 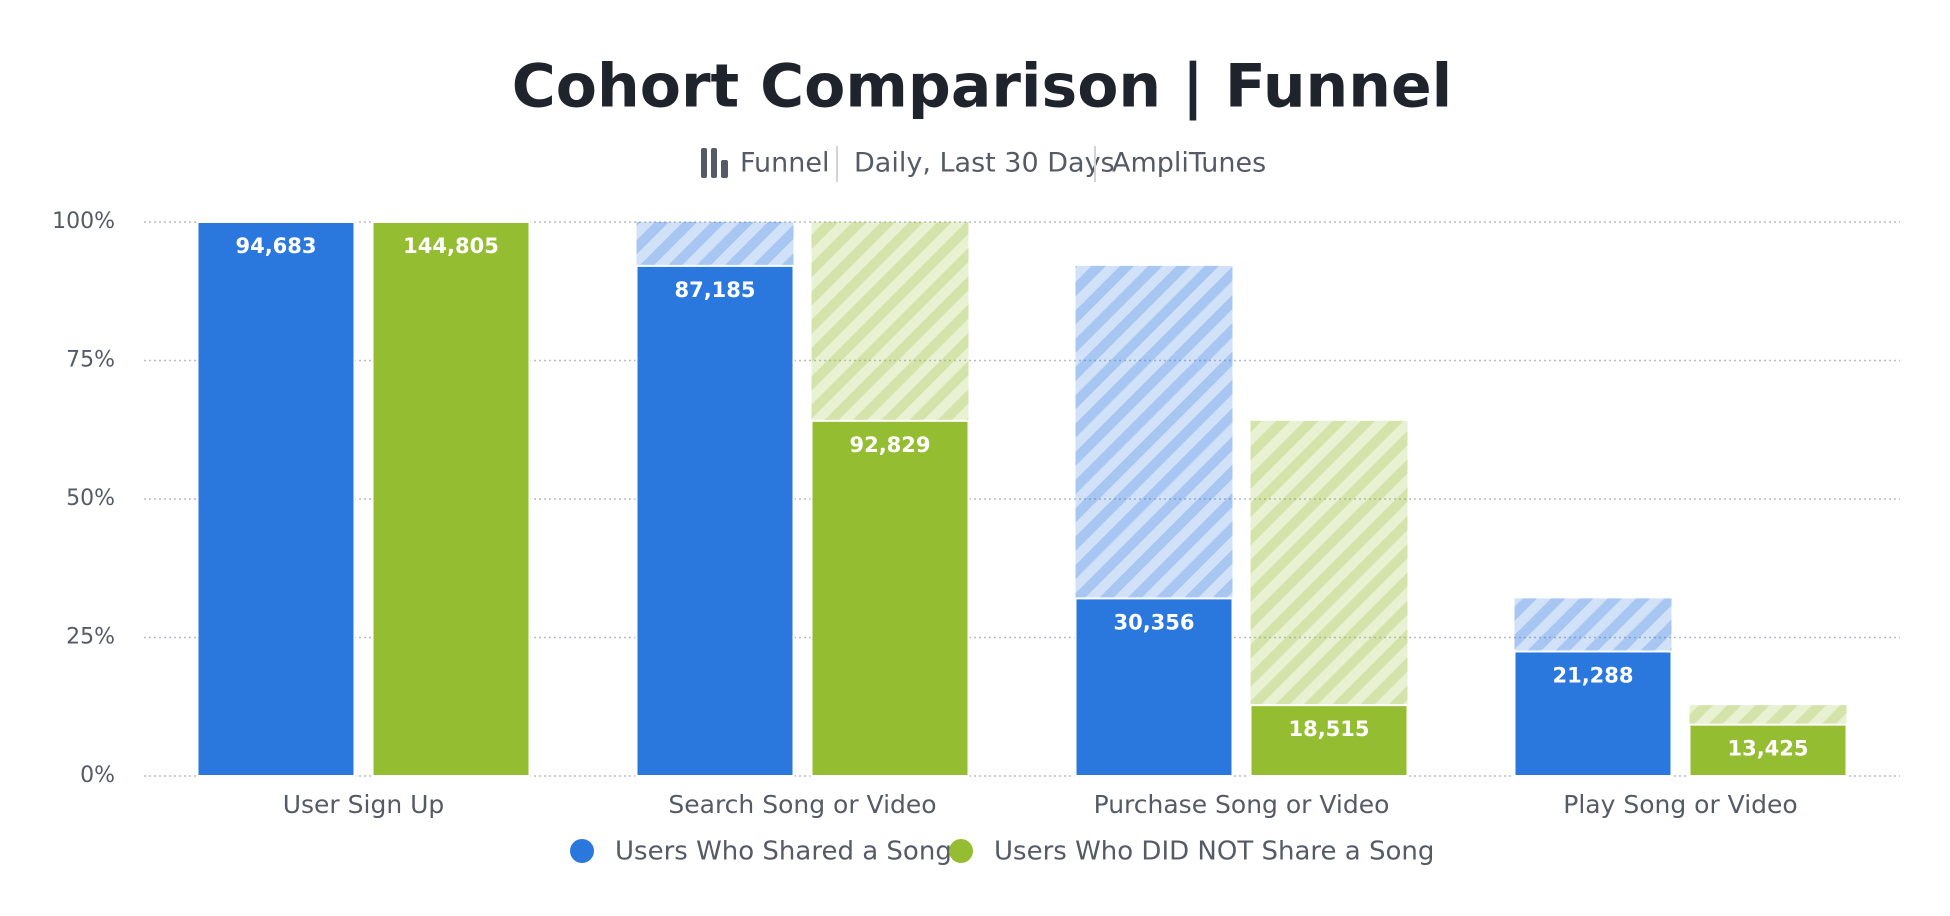 What do you see at coordinates (1328, 729) in the screenshot?
I see `data-label: 18,515` at bounding box center [1328, 729].